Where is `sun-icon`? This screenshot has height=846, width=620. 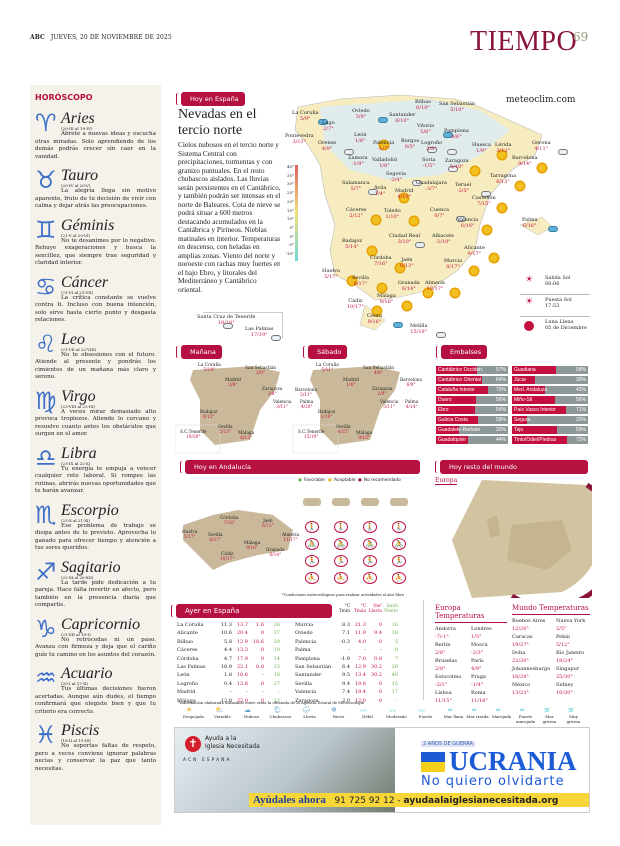
sun-icon is located at coordinates (494, 258).